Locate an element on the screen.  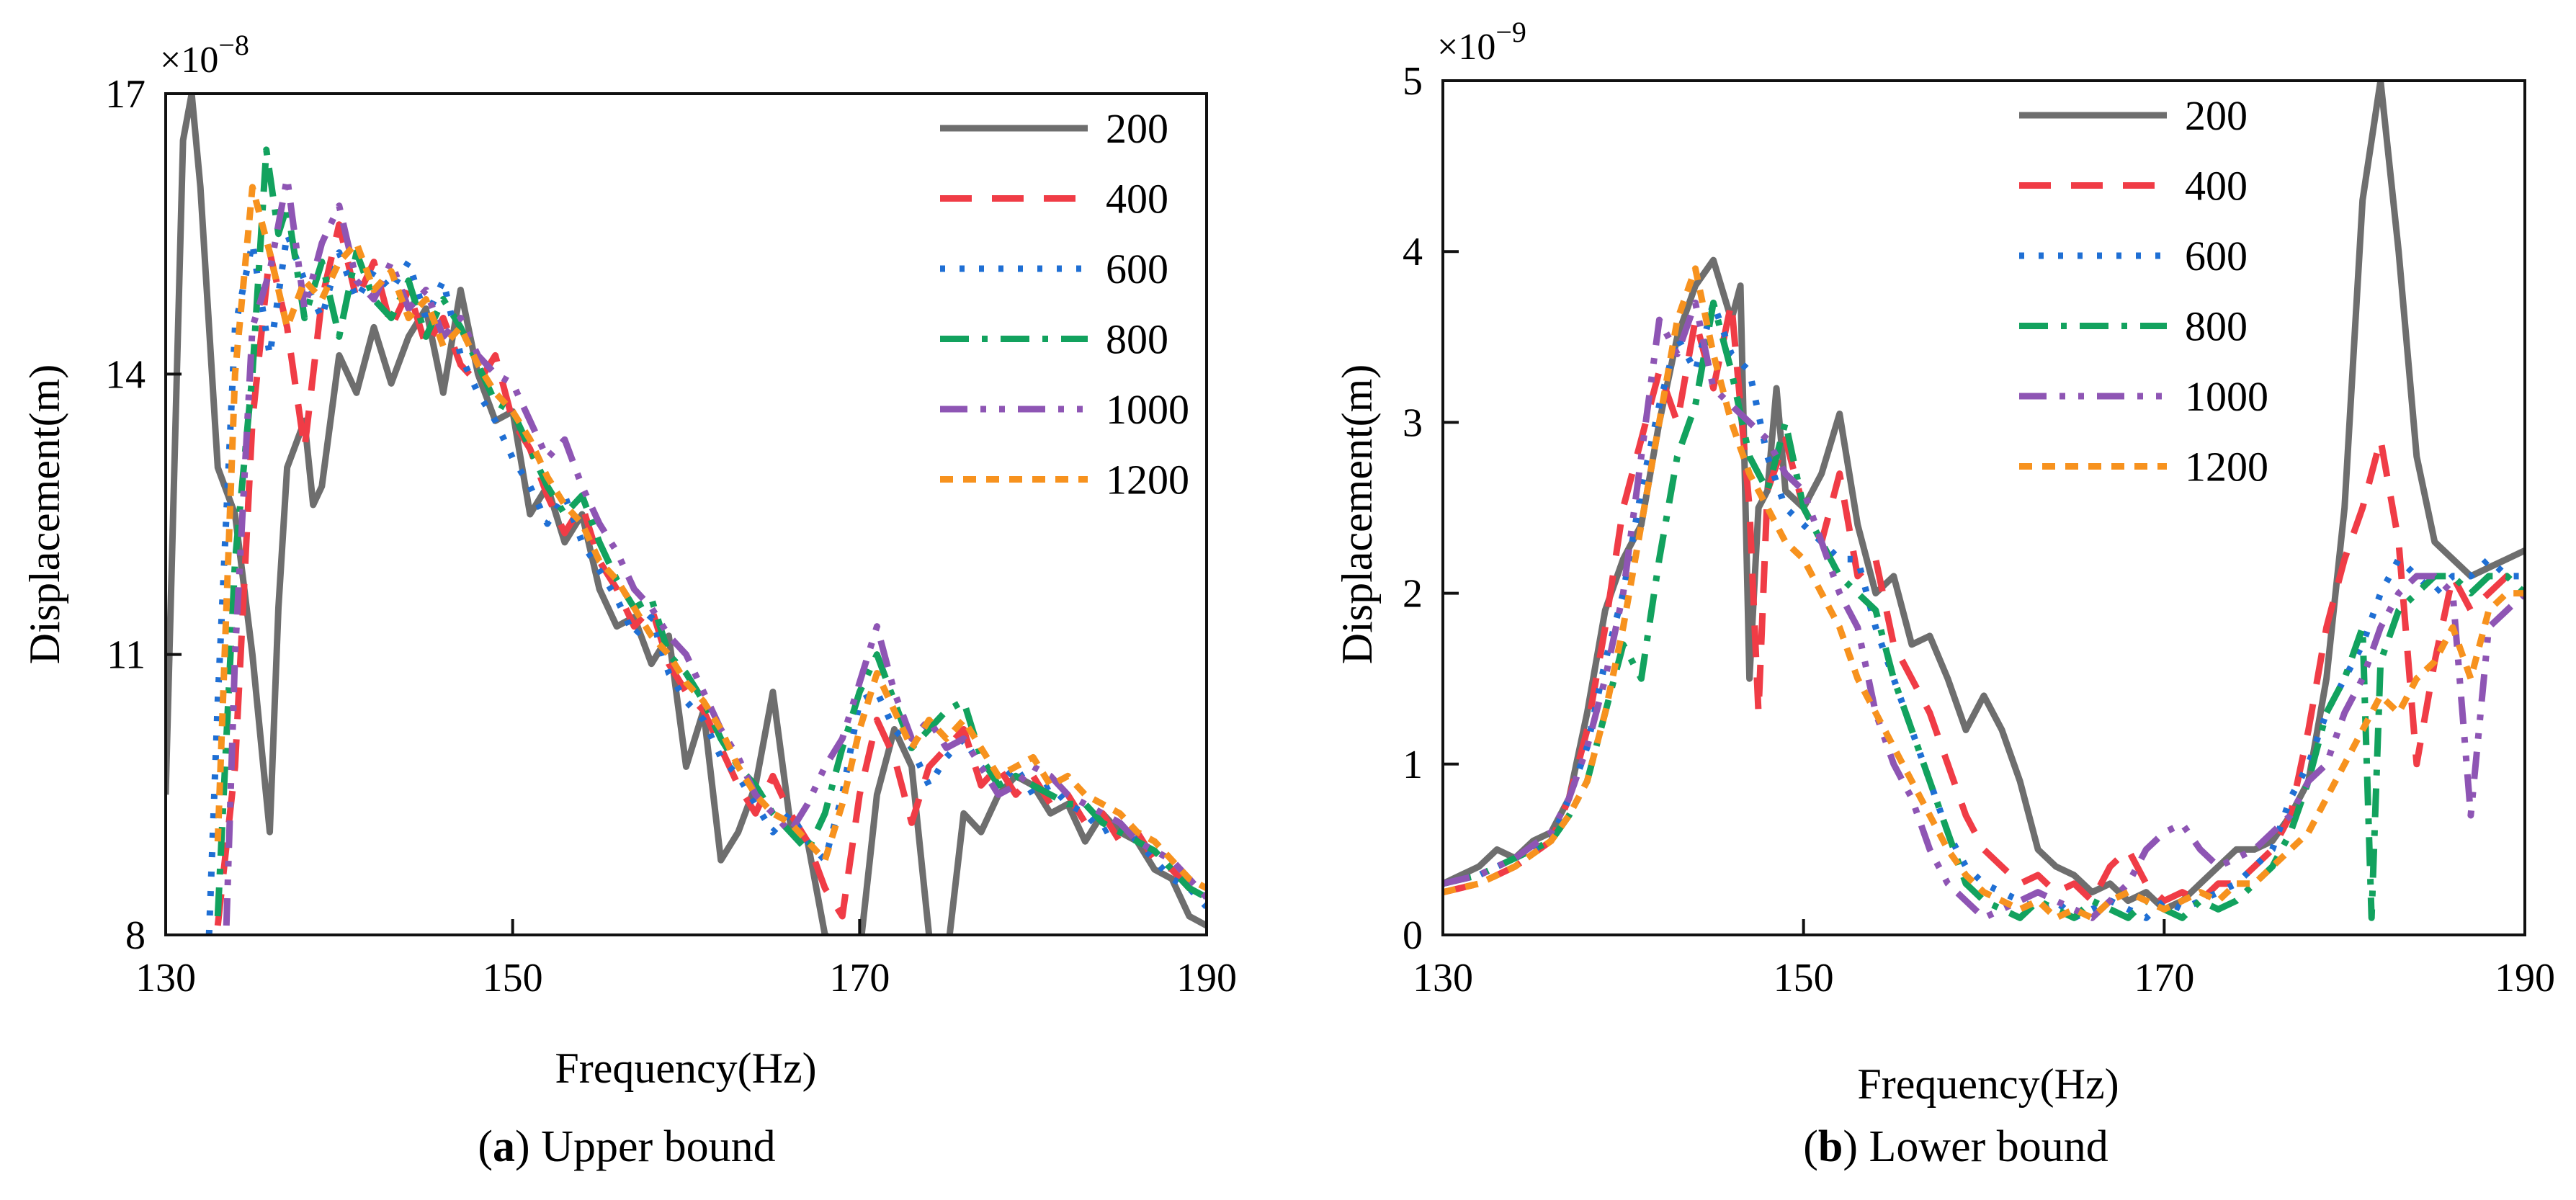
panel-b-caption-text: ) Lower bound is located at coordinates (1975, 1147).